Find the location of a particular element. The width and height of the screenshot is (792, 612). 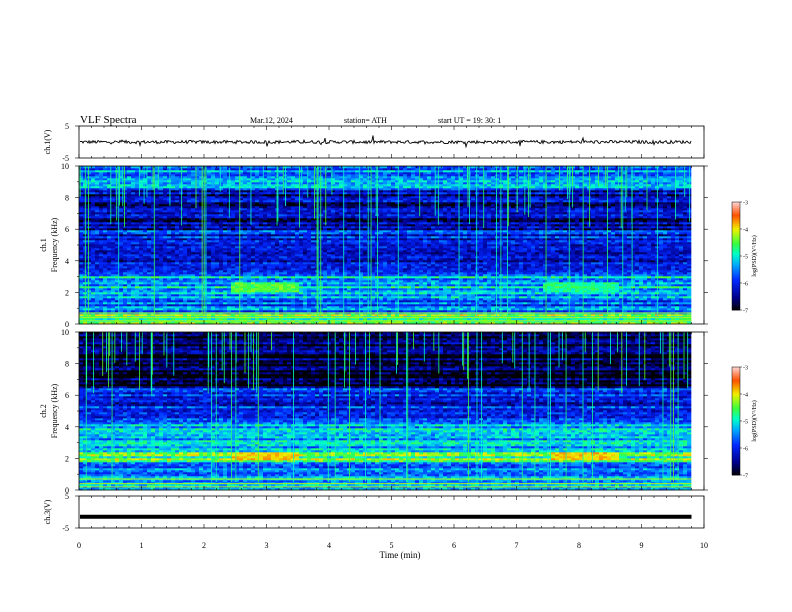

x-tick-label: 6 is located at coordinates (454, 545).